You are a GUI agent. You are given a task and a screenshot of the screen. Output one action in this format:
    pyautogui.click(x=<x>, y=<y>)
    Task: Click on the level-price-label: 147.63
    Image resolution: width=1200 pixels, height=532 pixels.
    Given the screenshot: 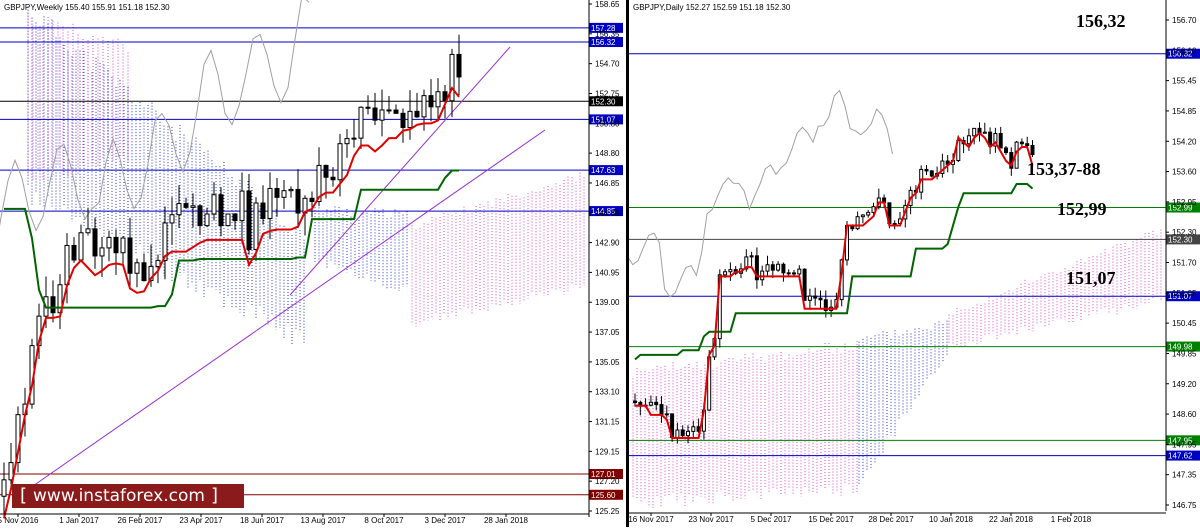 What is the action you would take?
    pyautogui.click(x=603, y=170)
    